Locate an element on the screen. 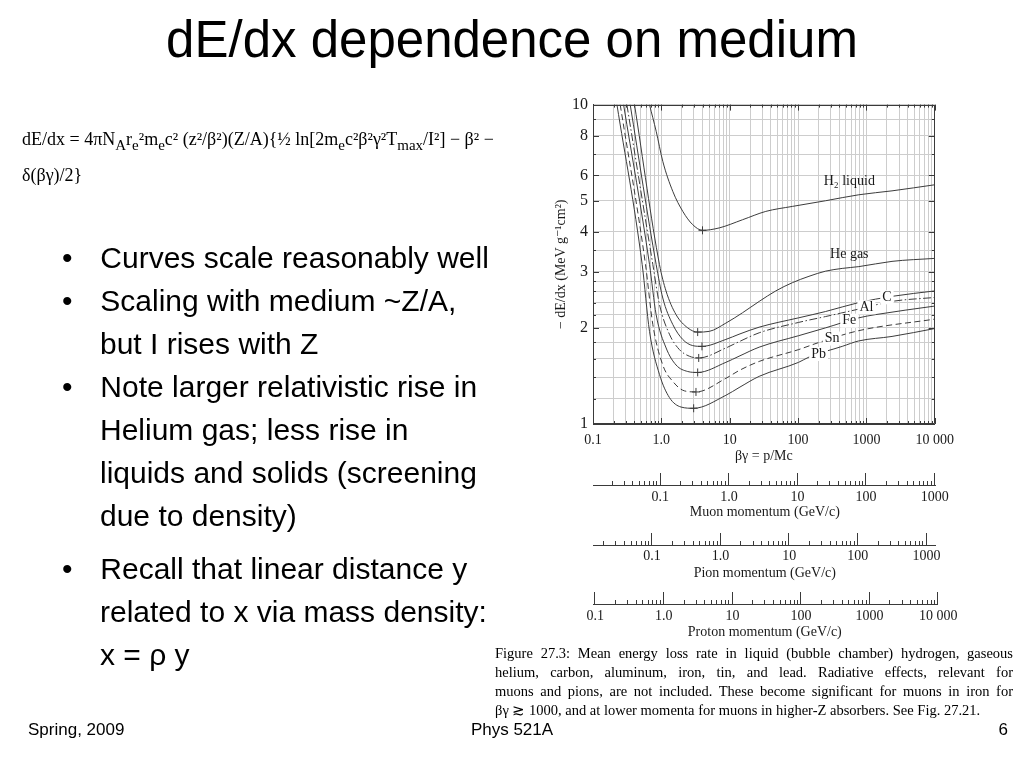 The height and width of the screenshot is (768, 1024). y-tick-label: 8 is located at coordinates (584, 134).